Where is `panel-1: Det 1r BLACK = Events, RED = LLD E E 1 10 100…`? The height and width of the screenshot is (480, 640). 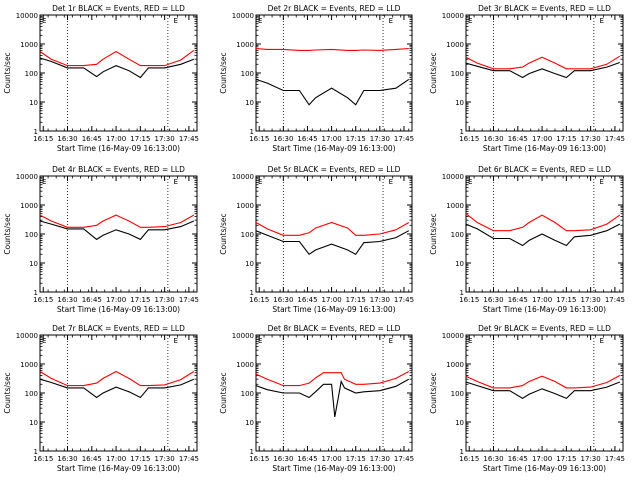
panel-1: Det 1r BLACK = Events, RED = LLD E E 1 10 100… is located at coordinates (101, 78).